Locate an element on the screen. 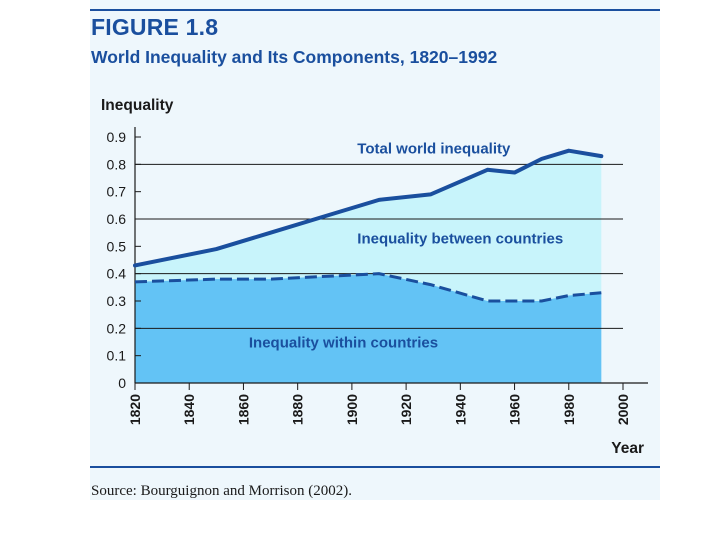 The height and width of the screenshot is (540, 720). series-line-within is located at coordinates (368, 287).